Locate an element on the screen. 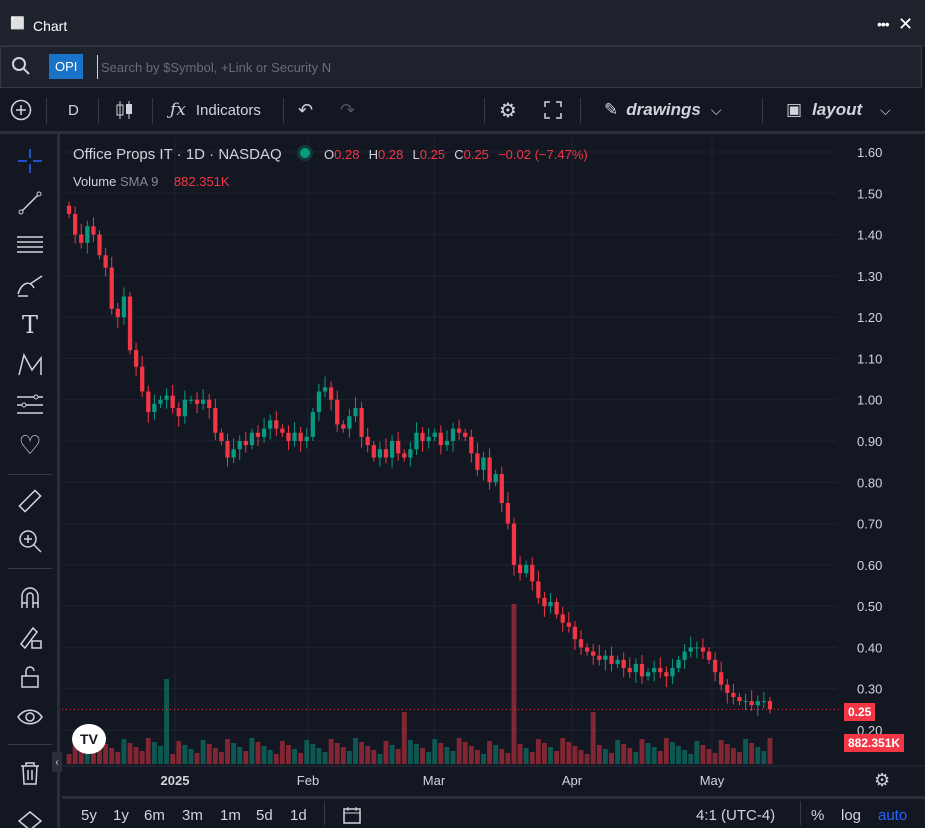 The image size is (925, 828). range-1d: 1d is located at coordinates (298, 815).